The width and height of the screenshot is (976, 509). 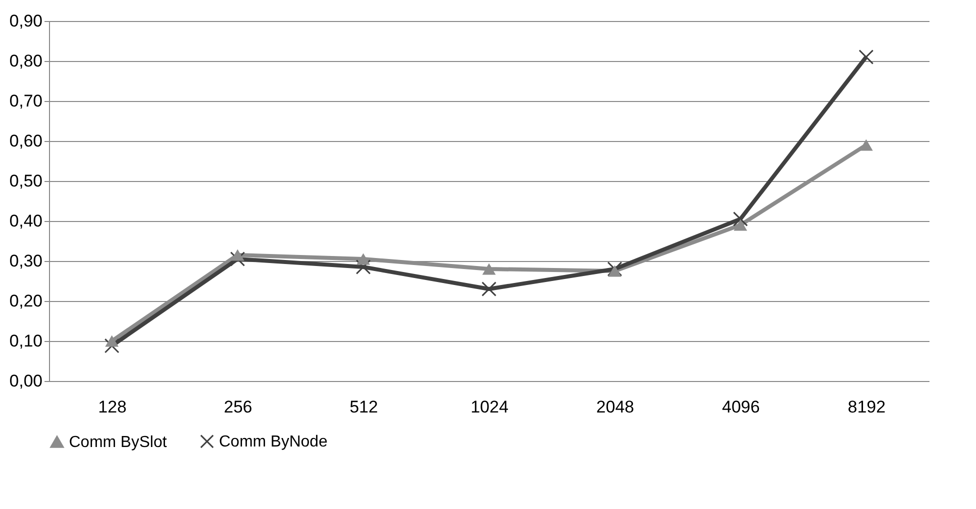 What do you see at coordinates (25, 101) in the screenshot?
I see `y-tick-label: 0,70` at bounding box center [25, 101].